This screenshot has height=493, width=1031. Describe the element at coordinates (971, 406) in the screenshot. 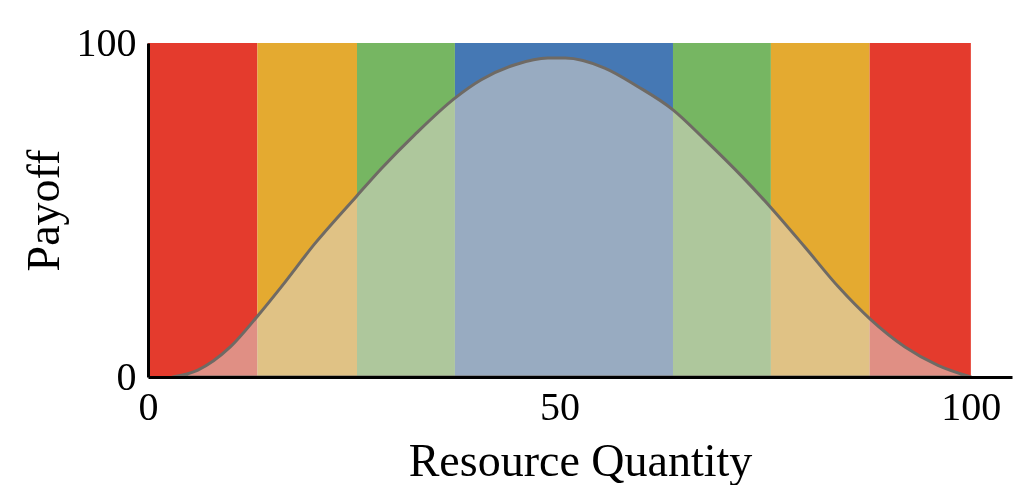

I see `x-tick-label: 100` at that location.